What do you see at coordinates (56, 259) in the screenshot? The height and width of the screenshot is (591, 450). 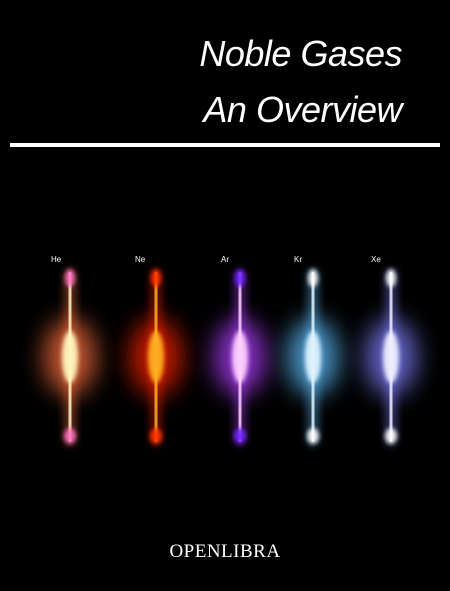 I see `label-helium: He` at bounding box center [56, 259].